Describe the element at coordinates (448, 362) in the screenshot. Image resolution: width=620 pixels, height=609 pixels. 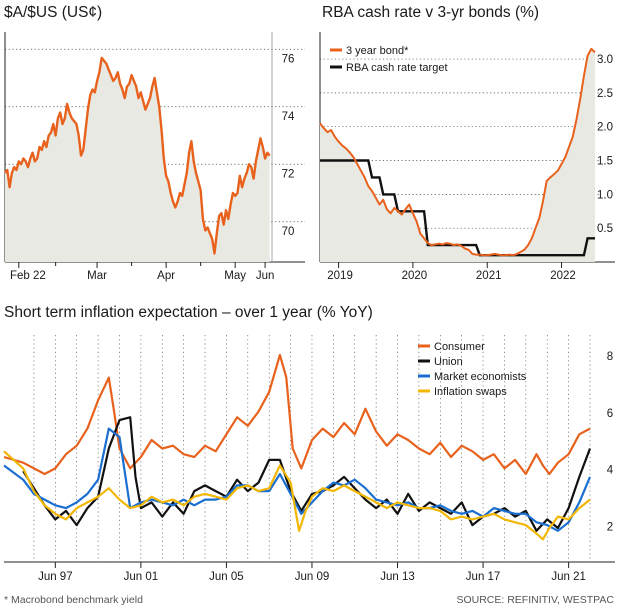
I see `legend-label-union: Union` at that location.